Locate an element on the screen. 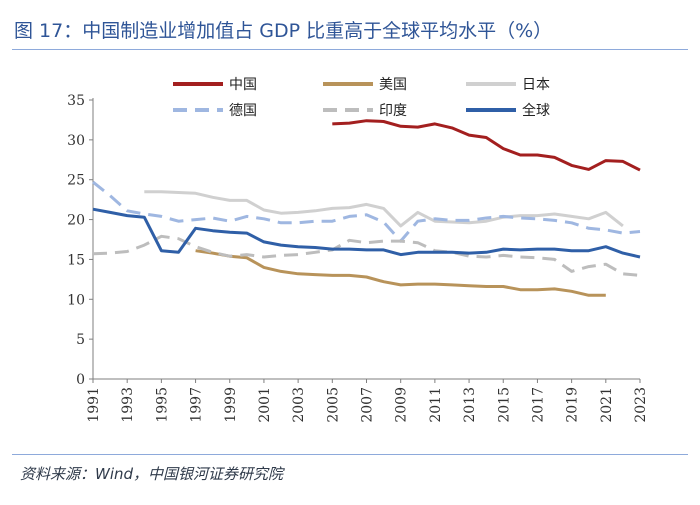 This screenshot has height=505, width=700. x-tick-label: 2021 is located at coordinates (607, 405).